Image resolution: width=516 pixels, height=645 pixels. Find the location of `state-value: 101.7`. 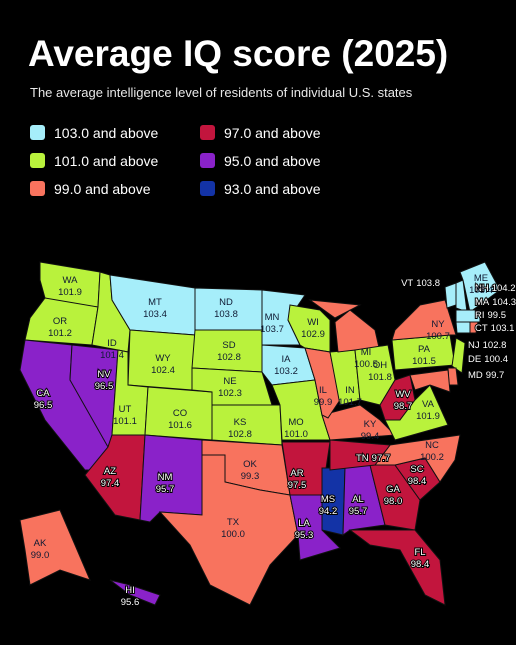

state-value: 101.7 is located at coordinates (350, 402).